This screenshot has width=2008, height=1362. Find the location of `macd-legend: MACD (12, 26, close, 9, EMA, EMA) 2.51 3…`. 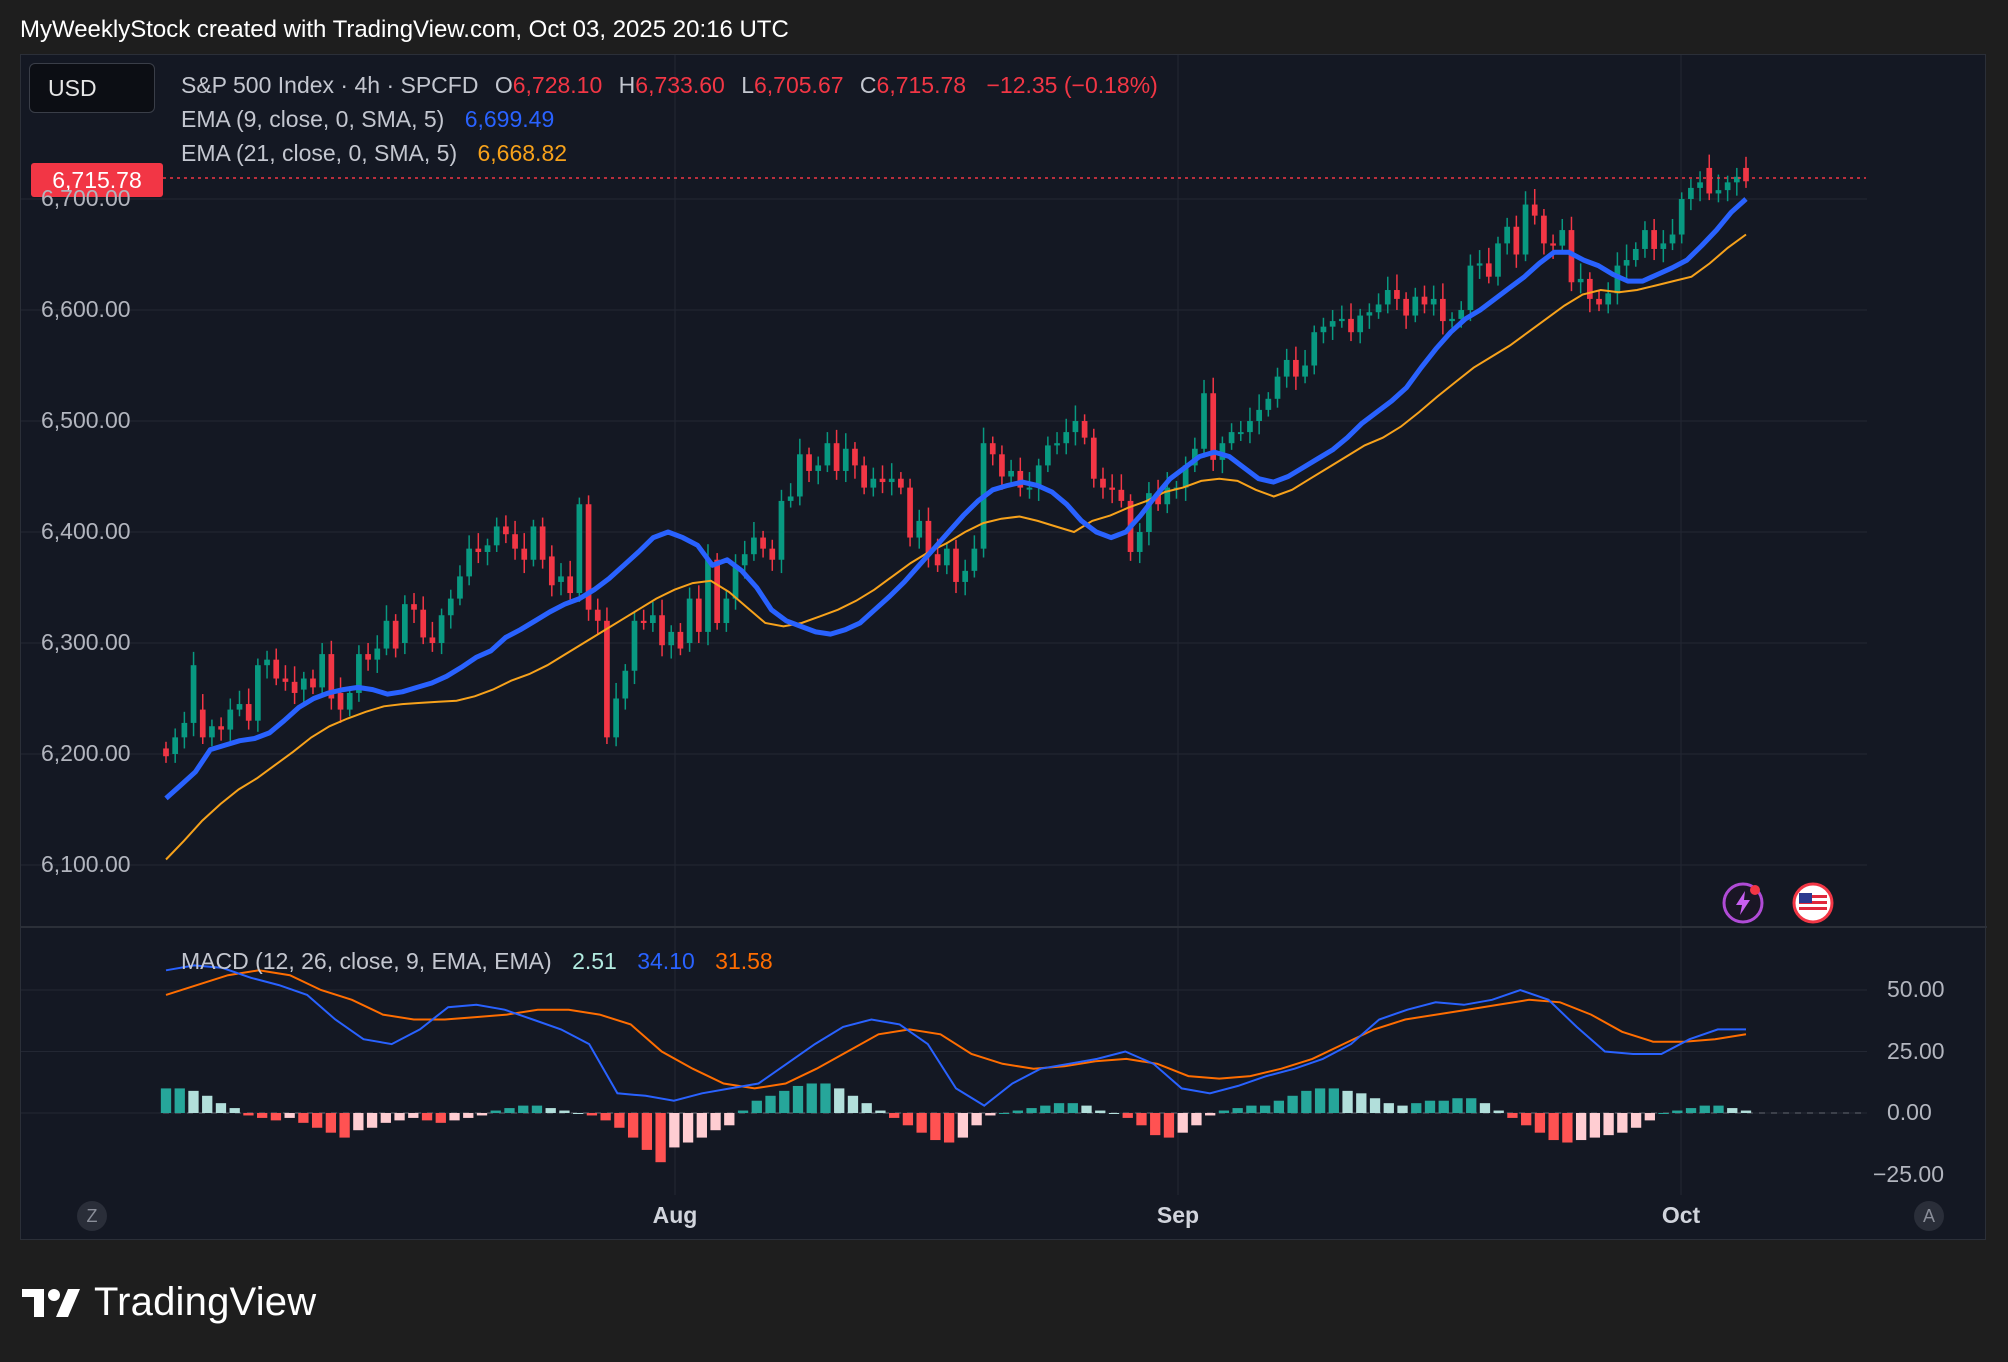

macd-legend: MACD (12, 26, close, 9, EMA, EMA) 2.51 3… is located at coordinates (479, 961).